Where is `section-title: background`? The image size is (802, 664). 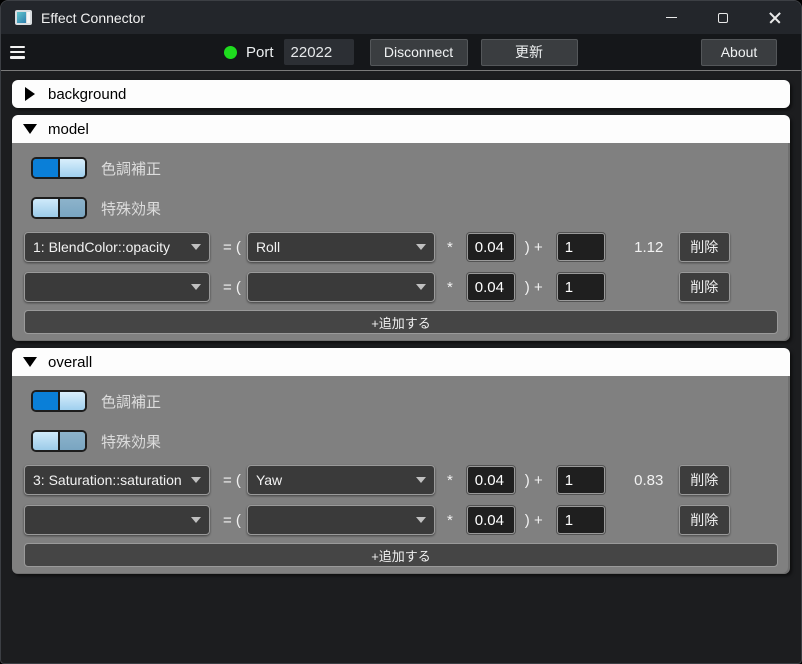
section-title: background is located at coordinates (87, 94).